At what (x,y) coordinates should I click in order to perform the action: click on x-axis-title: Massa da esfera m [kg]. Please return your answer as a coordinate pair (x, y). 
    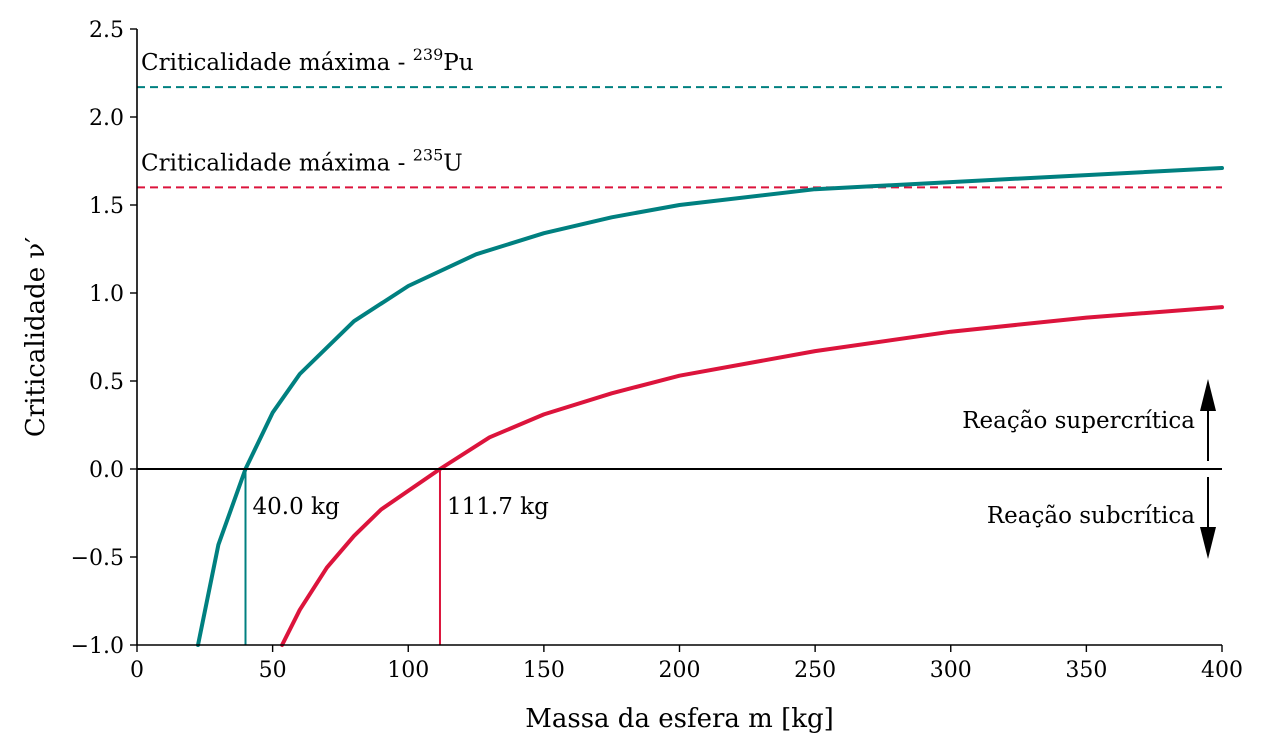
    Looking at the image, I should click on (679, 719).